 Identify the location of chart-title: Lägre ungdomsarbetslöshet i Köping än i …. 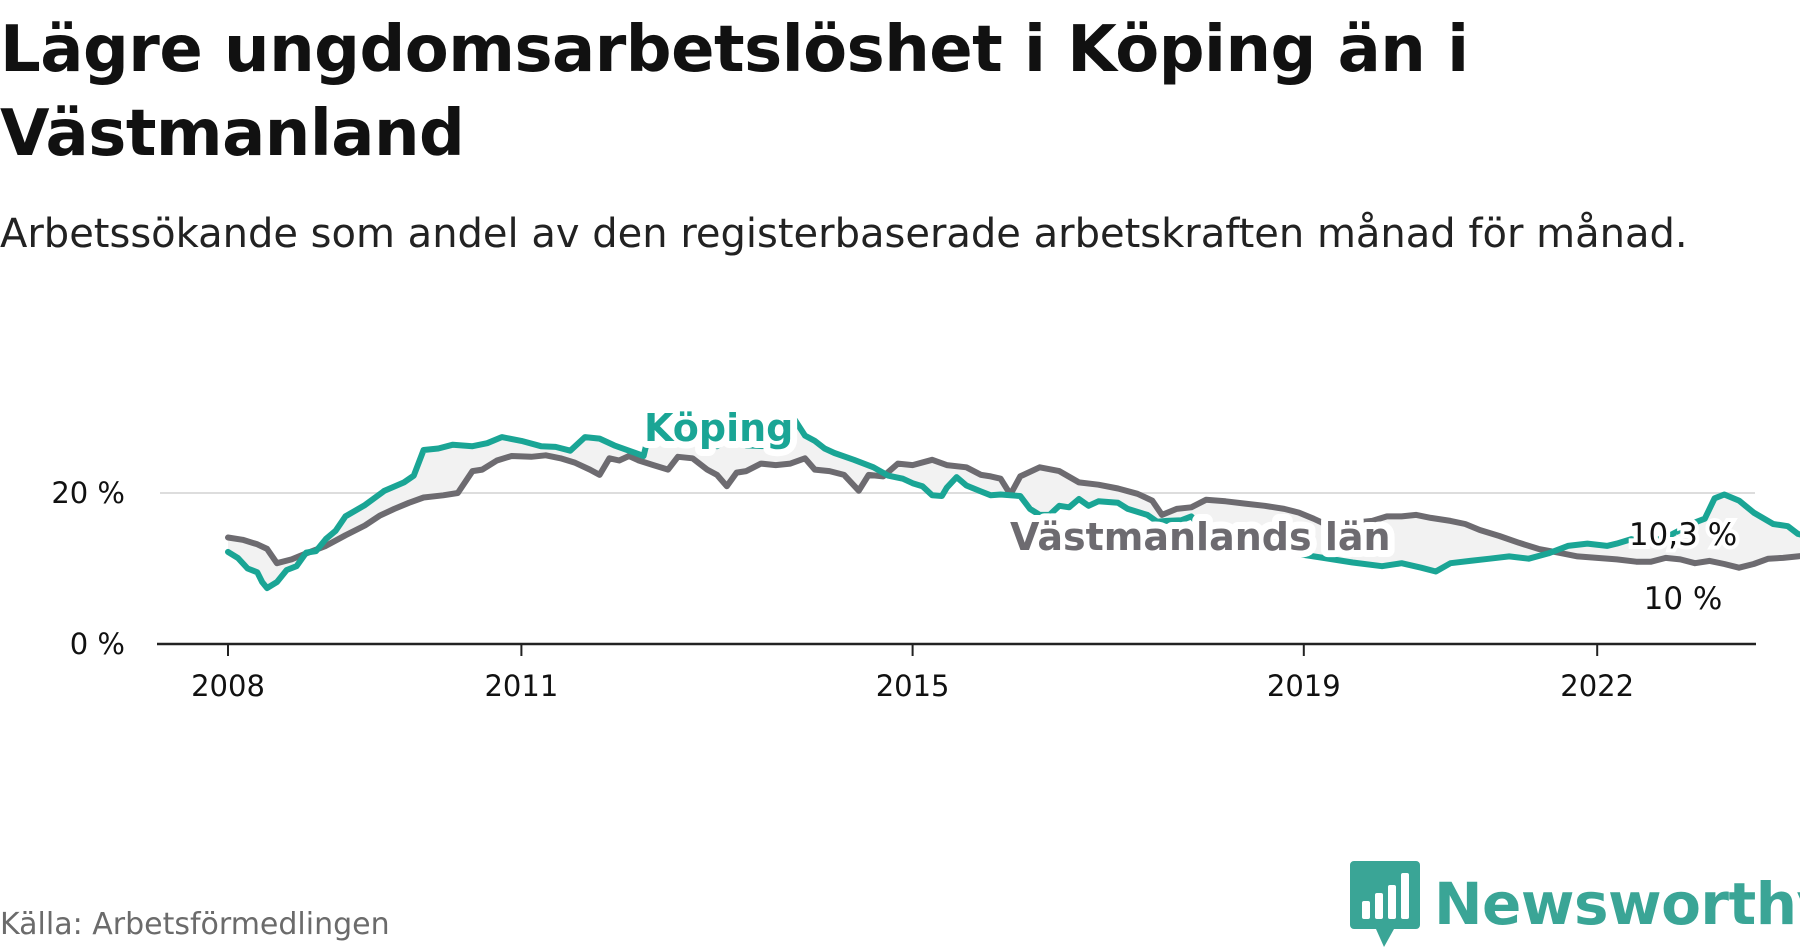
(734, 92).